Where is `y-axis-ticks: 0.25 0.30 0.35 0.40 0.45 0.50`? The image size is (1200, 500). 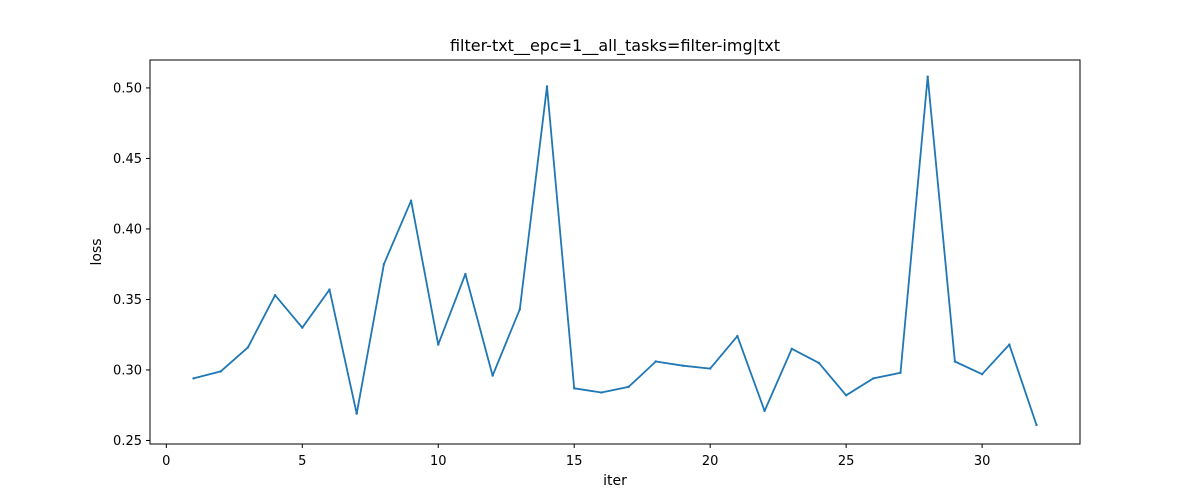
y-axis-ticks: 0.25 0.30 0.35 0.40 0.45 0.50 is located at coordinates (131, 265).